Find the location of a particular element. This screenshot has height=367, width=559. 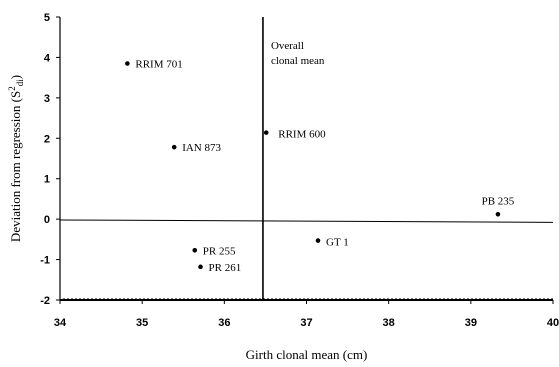

overall-mean-label: Overall is located at coordinates (287, 46).